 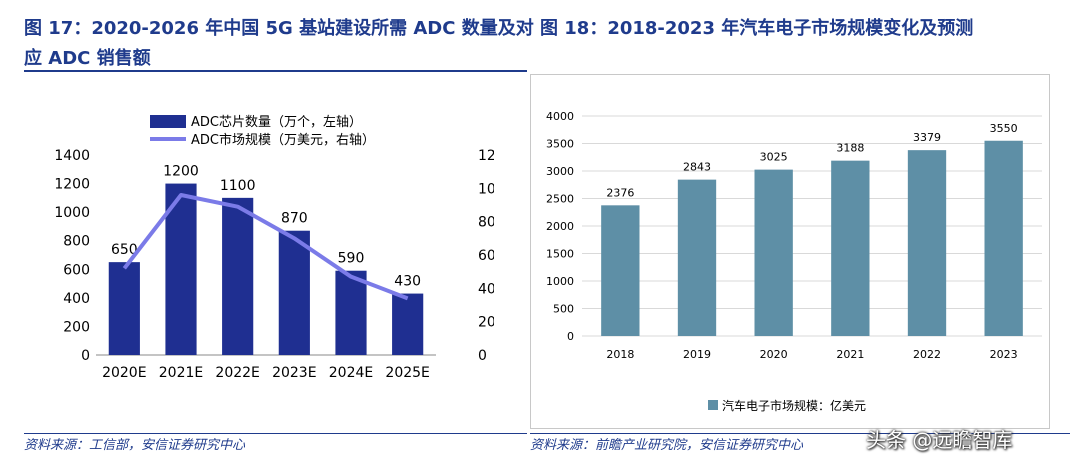 What do you see at coordinates (294, 373) in the screenshot?
I see `x-tick-label: 2023E` at bounding box center [294, 373].